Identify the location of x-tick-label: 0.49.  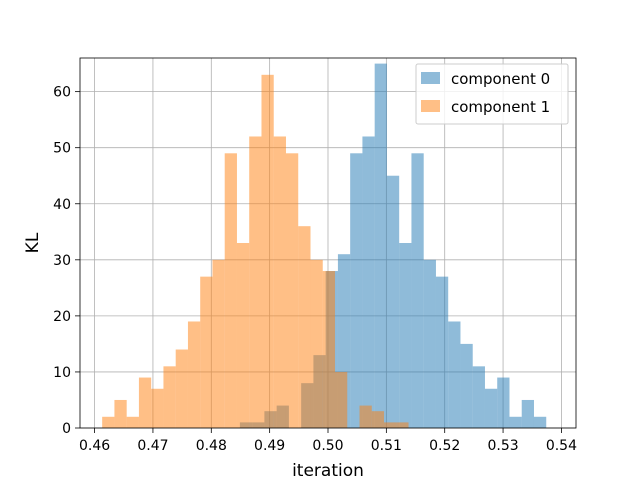
(269, 446).